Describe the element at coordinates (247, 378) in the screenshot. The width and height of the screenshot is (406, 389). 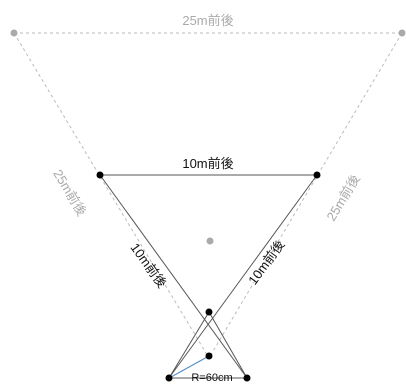
I see `small-vertex-right` at that location.